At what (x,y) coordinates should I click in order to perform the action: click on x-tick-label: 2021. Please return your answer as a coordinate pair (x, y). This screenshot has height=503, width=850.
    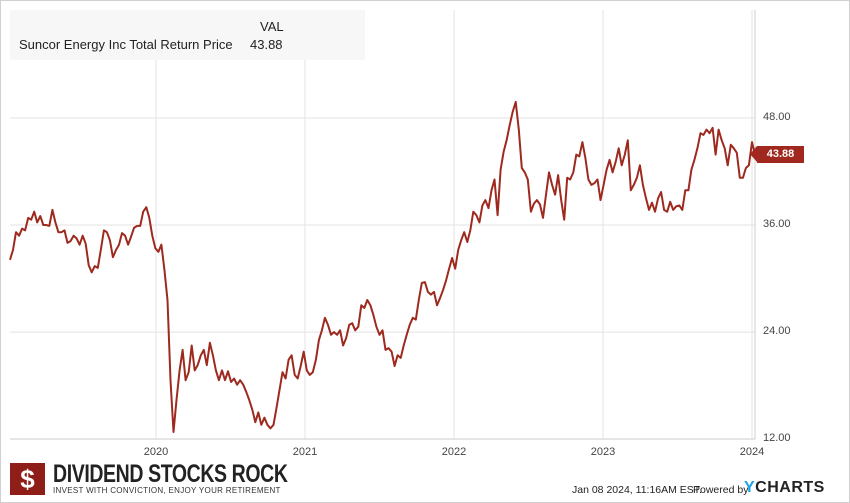
    Looking at the image, I should click on (305, 452).